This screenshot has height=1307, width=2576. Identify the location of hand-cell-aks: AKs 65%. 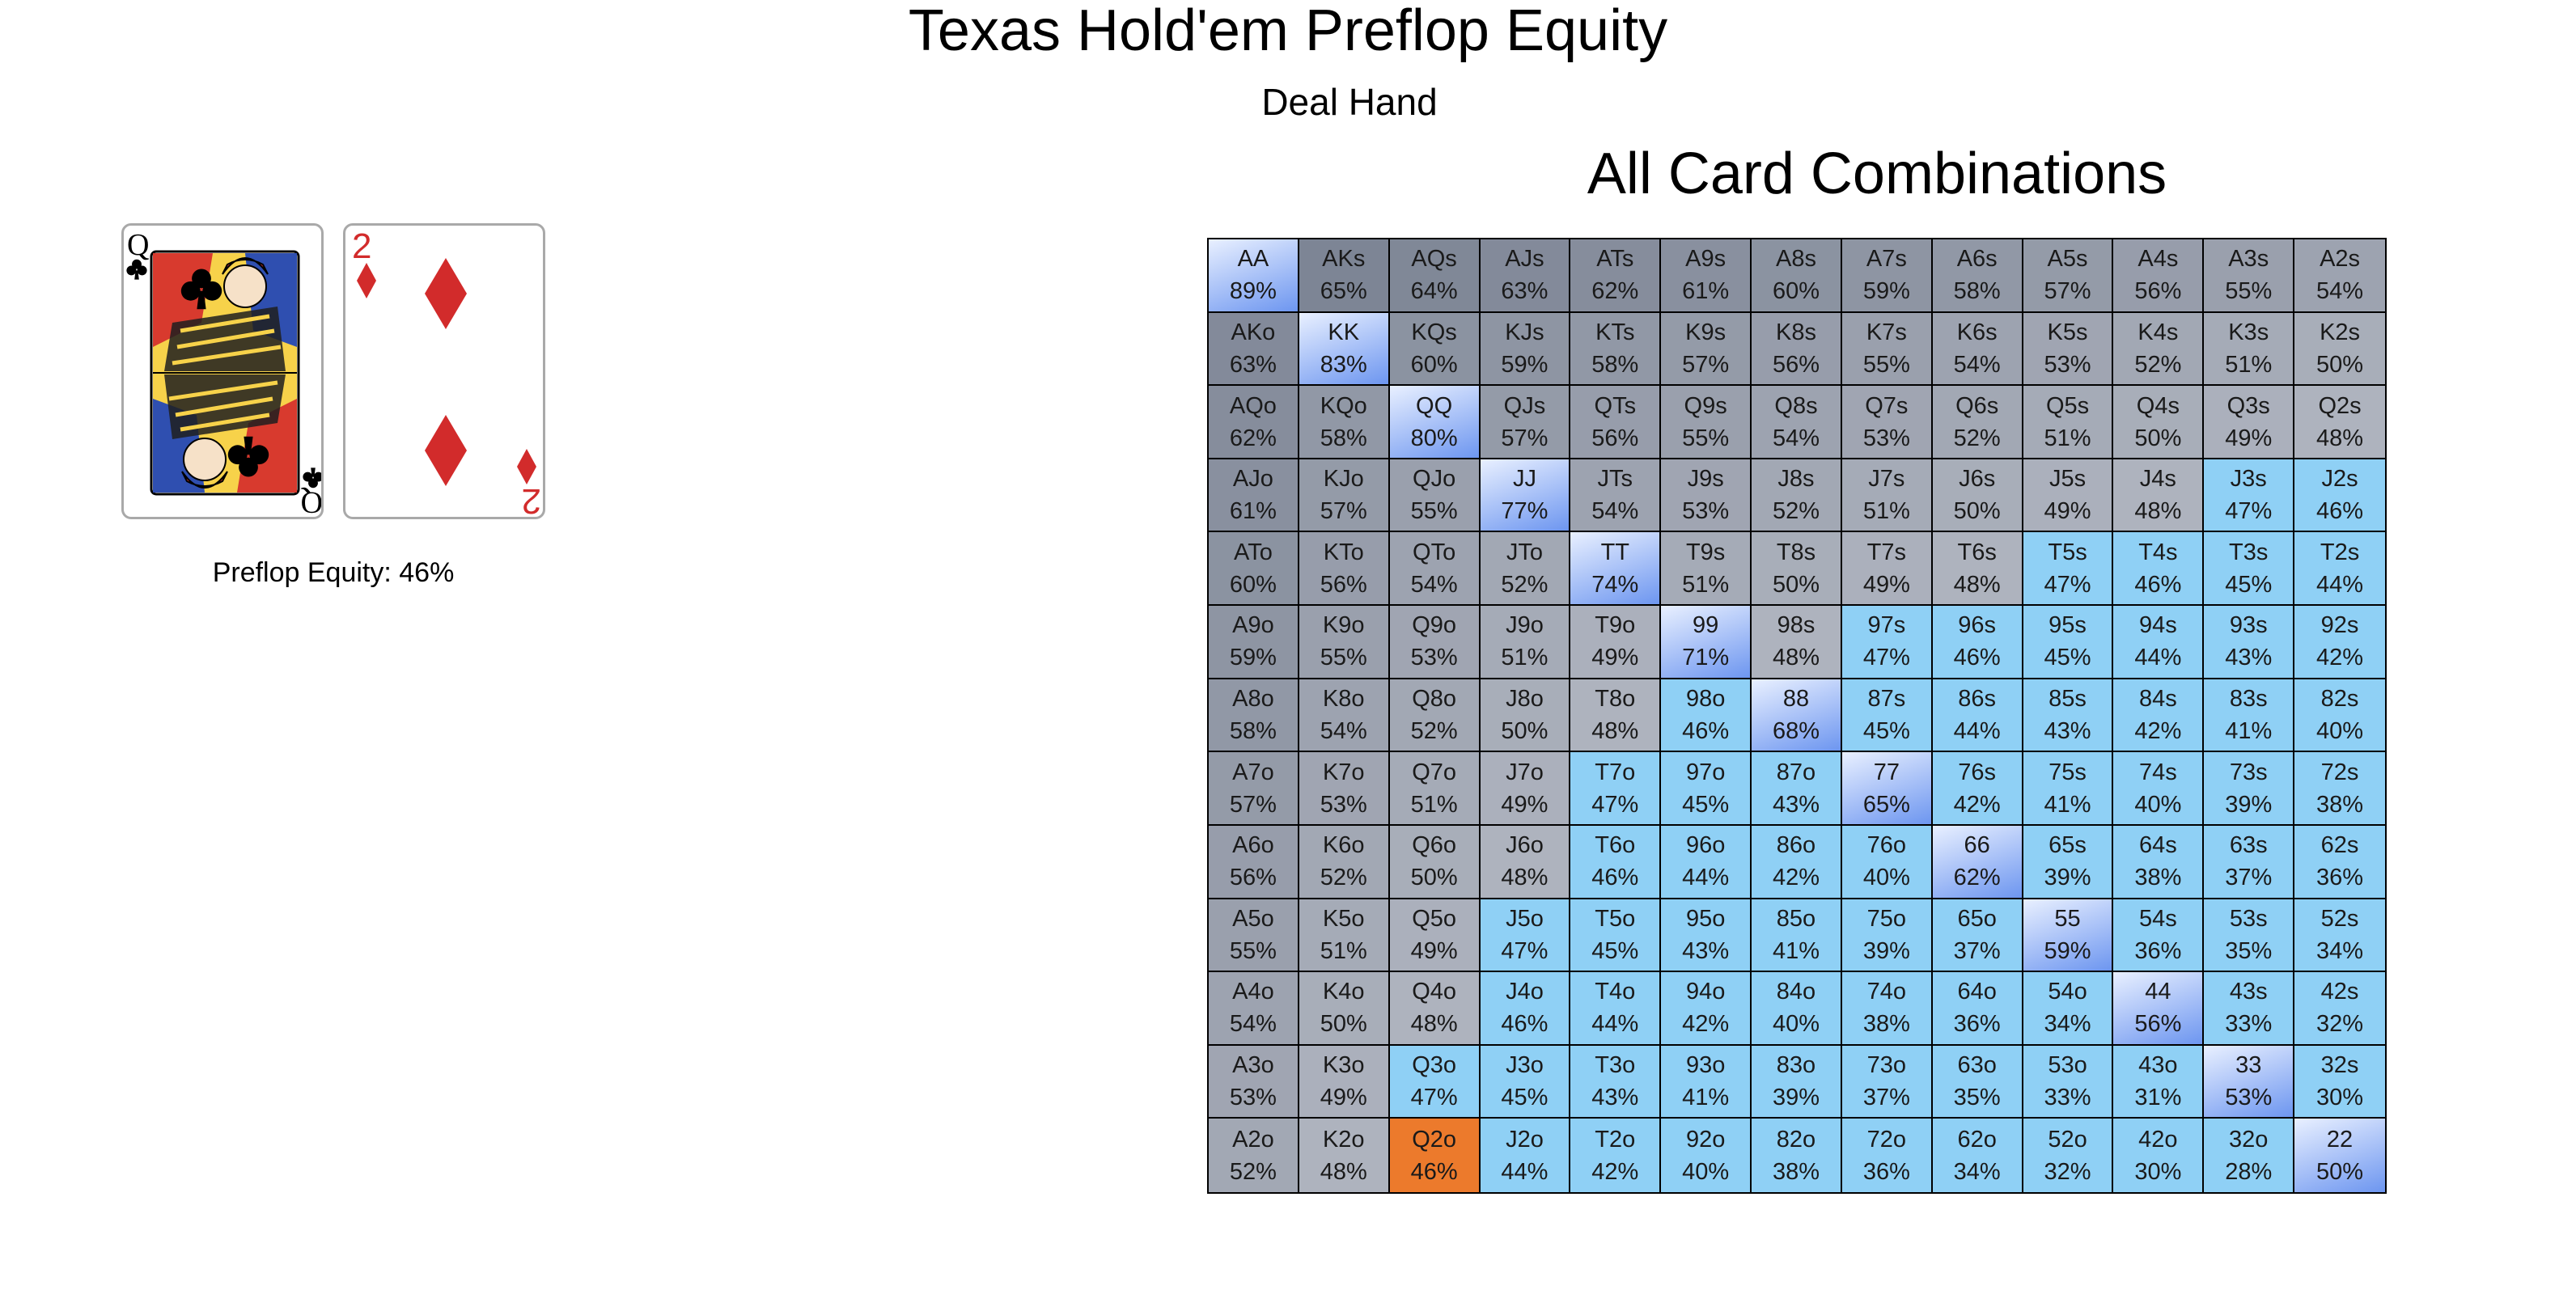
(1344, 276).